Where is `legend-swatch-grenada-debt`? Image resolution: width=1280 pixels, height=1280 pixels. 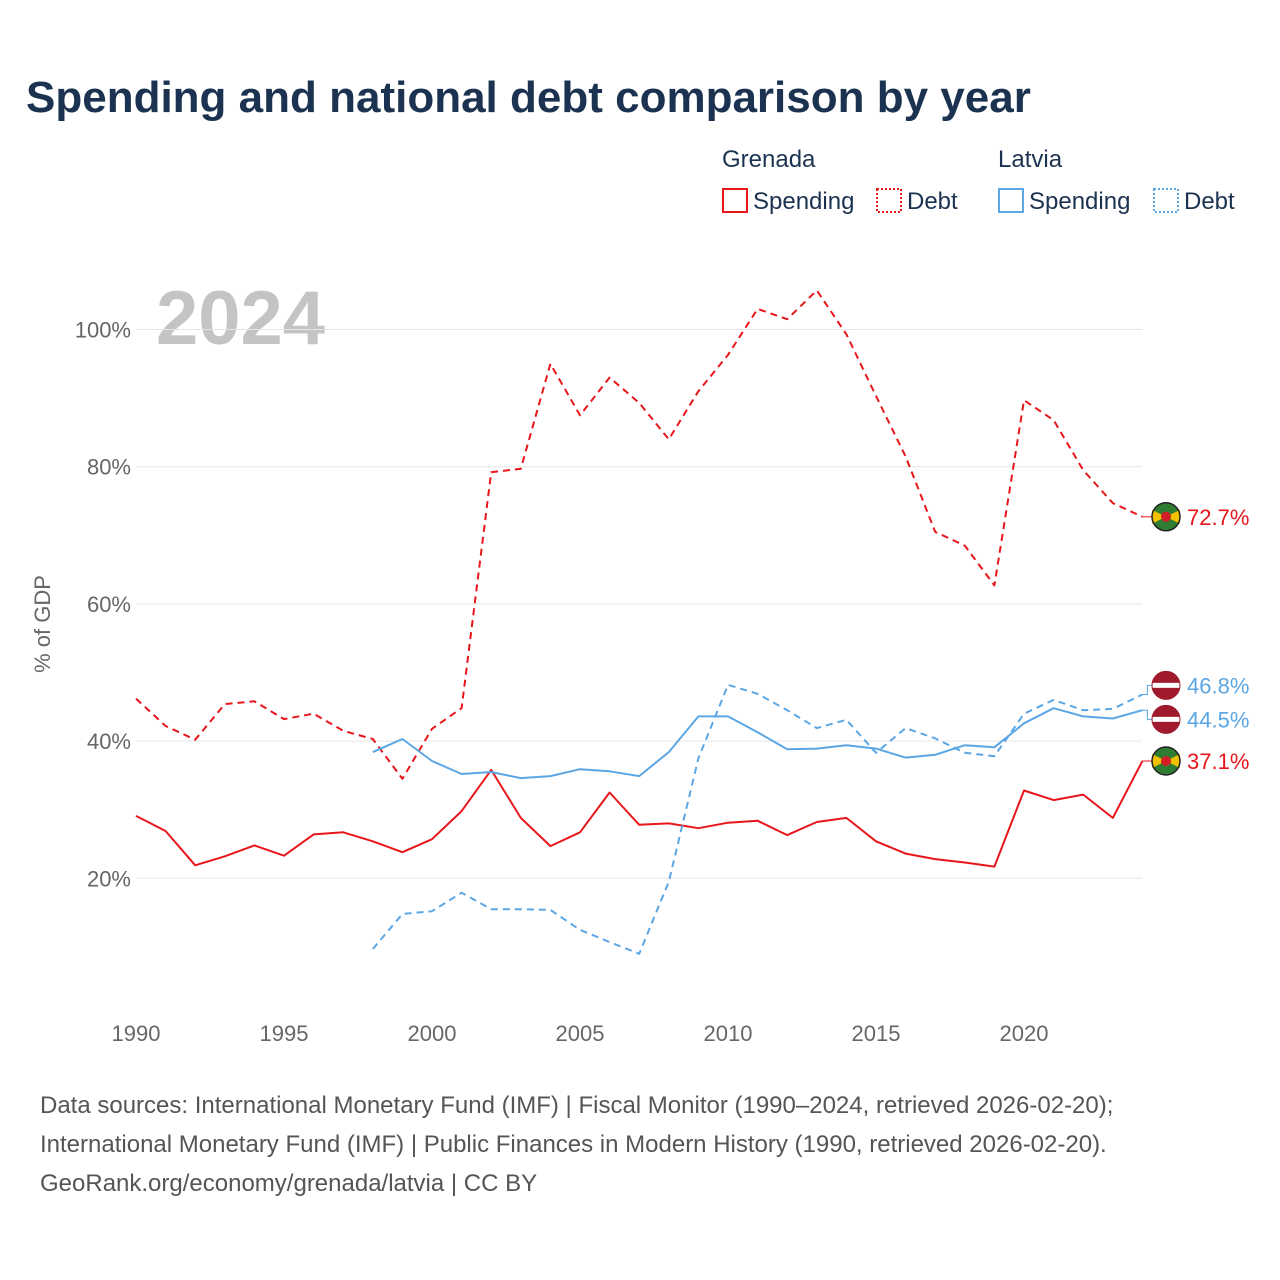
legend-swatch-grenada-debt is located at coordinates (889, 200).